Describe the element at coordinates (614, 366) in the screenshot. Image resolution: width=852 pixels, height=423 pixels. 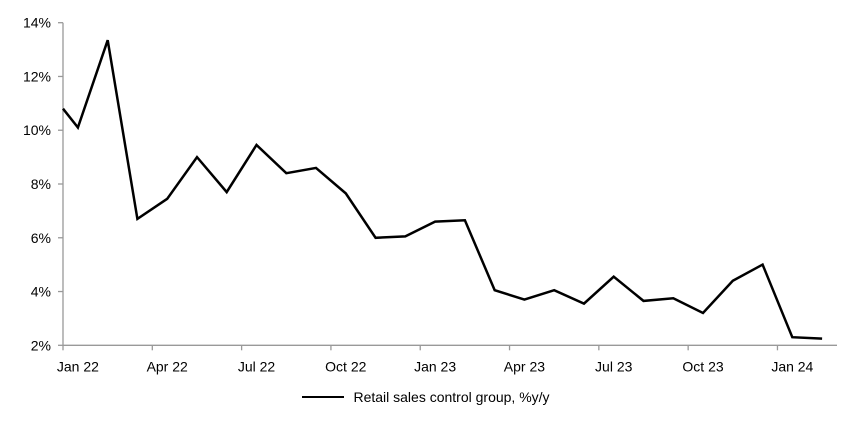
I see `x-tick-label: Jul 23` at that location.